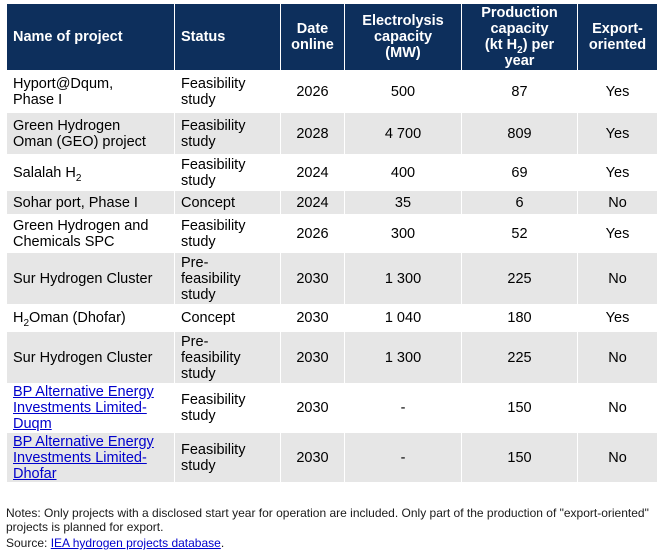 The height and width of the screenshot is (555, 662). I want to click on cell-electrolysis: 300, so click(403, 233).